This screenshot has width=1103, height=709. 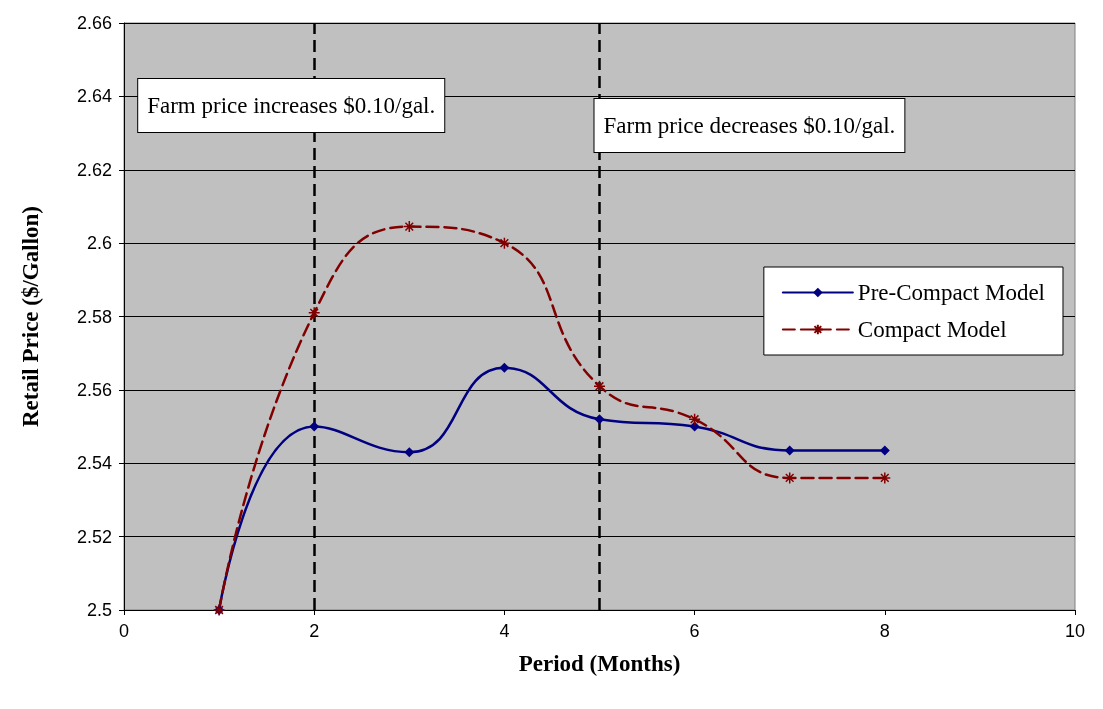 I want to click on y-tick-label: 2.6, so click(x=99, y=243).